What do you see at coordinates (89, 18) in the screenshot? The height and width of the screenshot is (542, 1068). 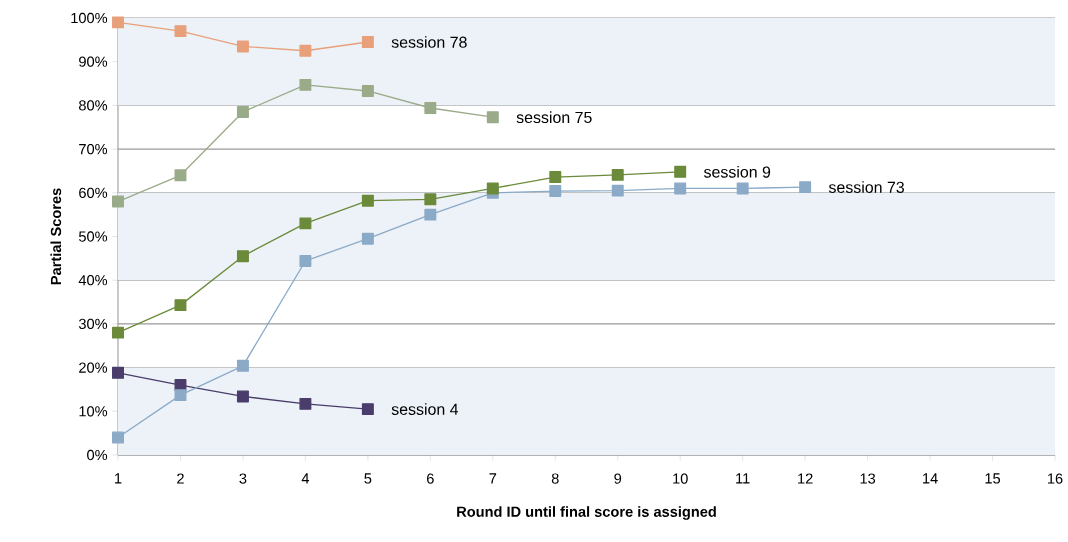 I see `y-tick-label: 100%` at bounding box center [89, 18].